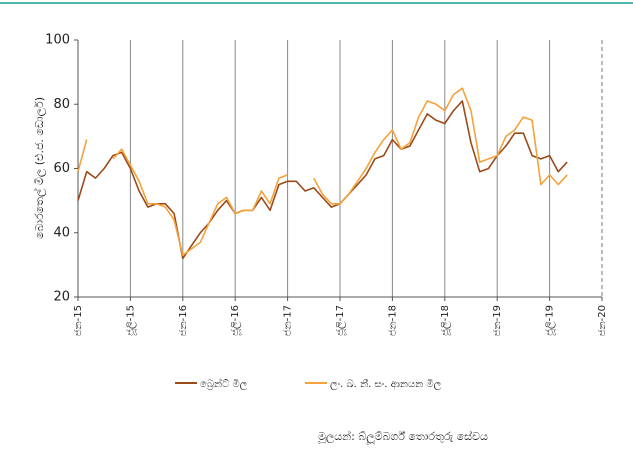 This screenshot has height=453, width=633. What do you see at coordinates (445, 320) in the screenshot?
I see `x-tick-label: ජූලි-18` at bounding box center [445, 320].